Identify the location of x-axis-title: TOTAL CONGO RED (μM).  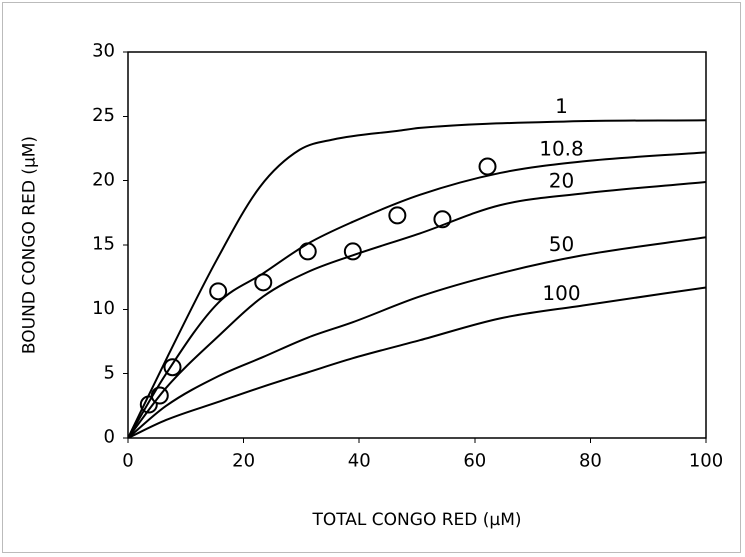
(416, 520).